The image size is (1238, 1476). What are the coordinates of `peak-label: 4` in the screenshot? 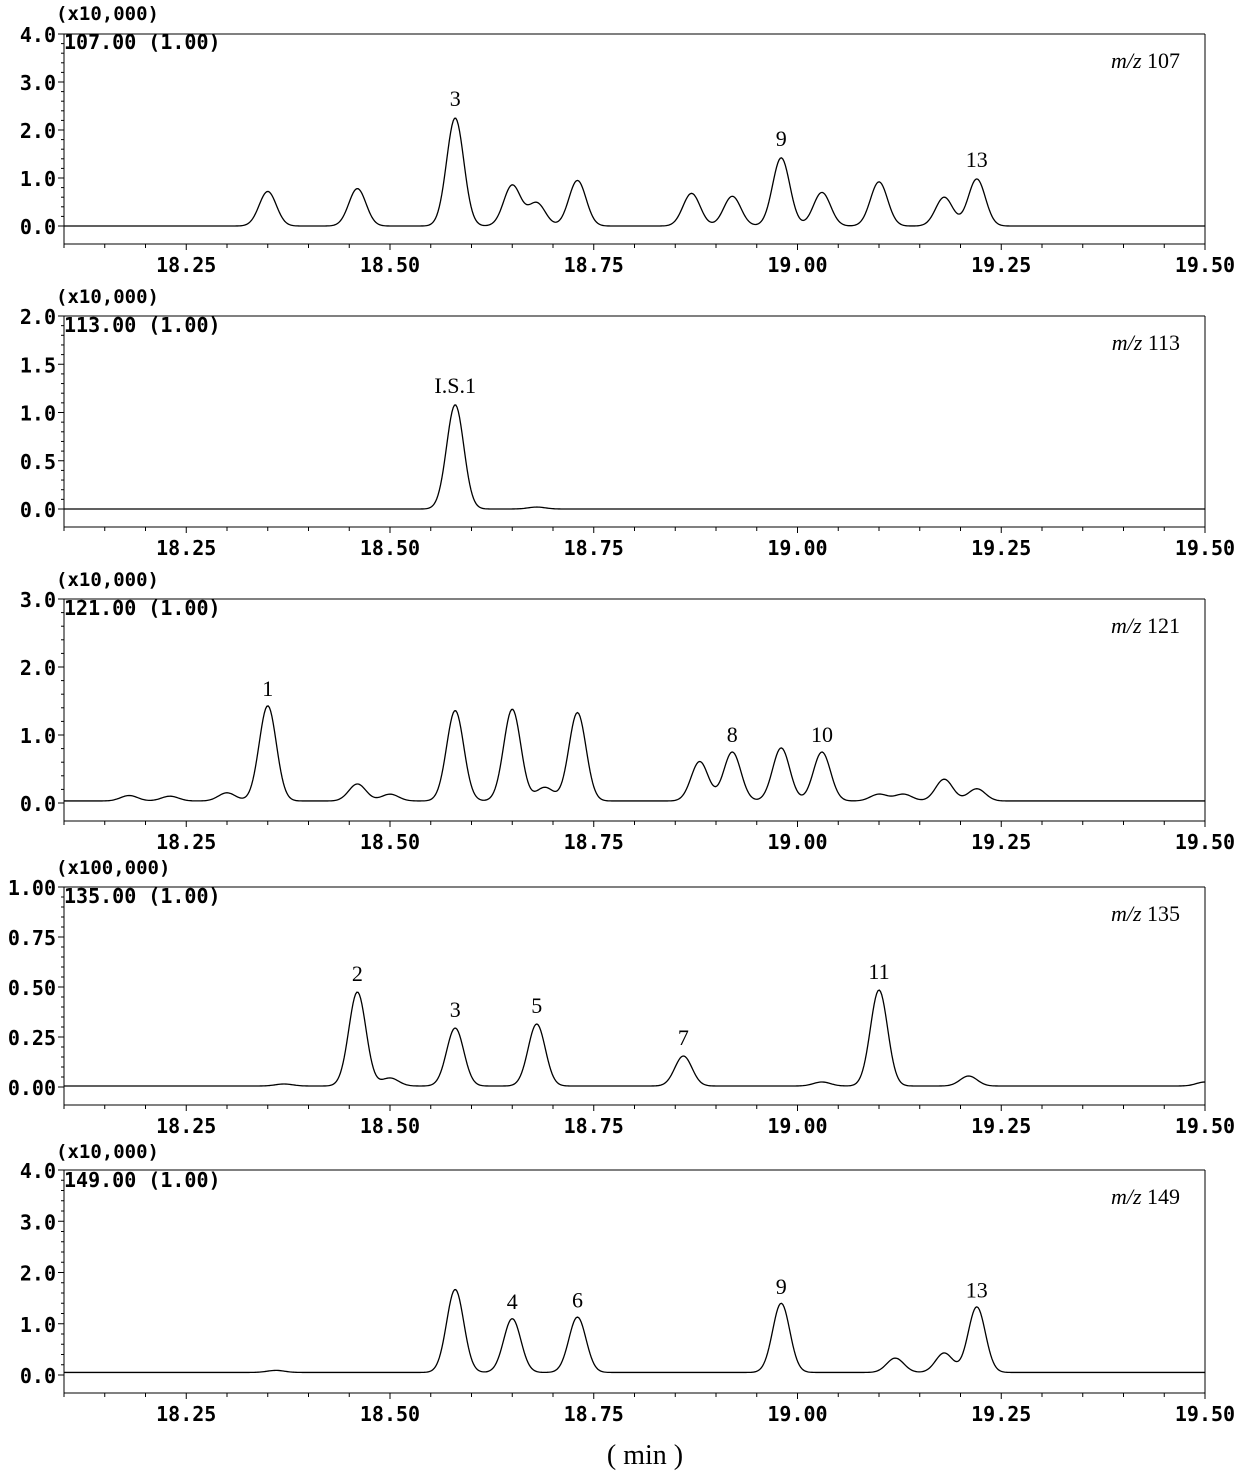 It's located at (512, 1301).